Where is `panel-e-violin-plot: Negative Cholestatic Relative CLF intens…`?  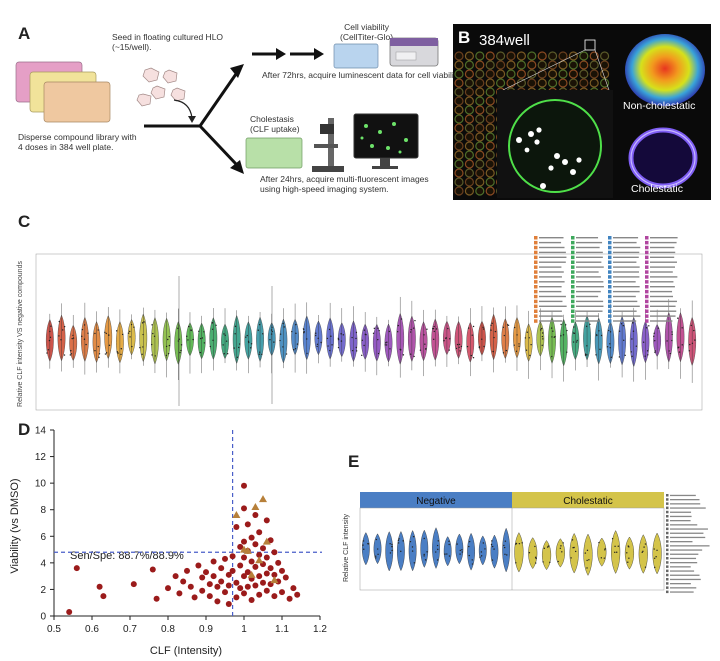 panel-e-violin-plot: Negative Cholestatic Relative CLF intens… is located at coordinates (504, 541).